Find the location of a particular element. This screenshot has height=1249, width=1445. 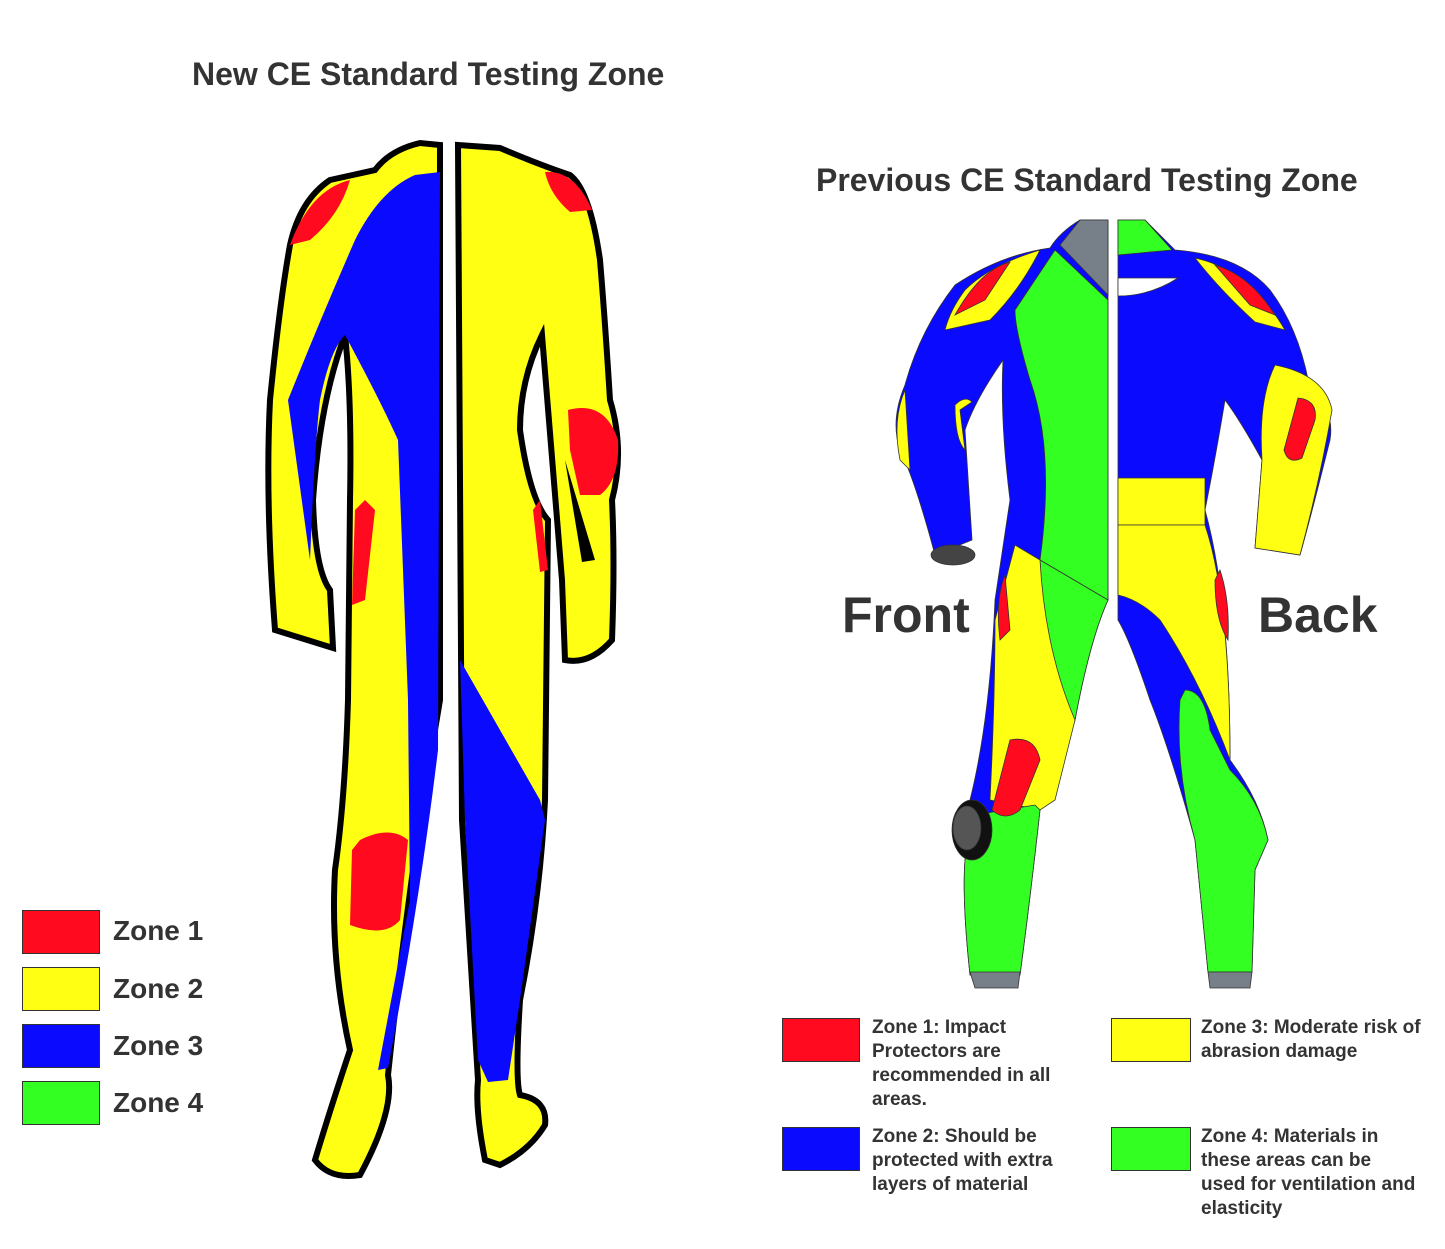

previous-standard-title: Previous CE Standard Testing Zone is located at coordinates (1087, 180).